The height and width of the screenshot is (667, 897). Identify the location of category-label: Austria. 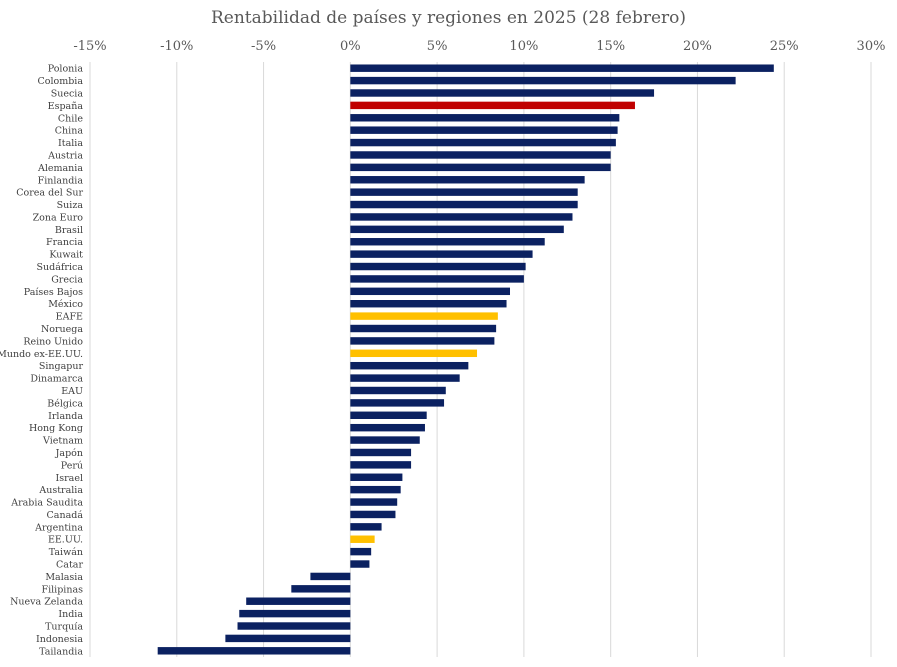
(65, 155).